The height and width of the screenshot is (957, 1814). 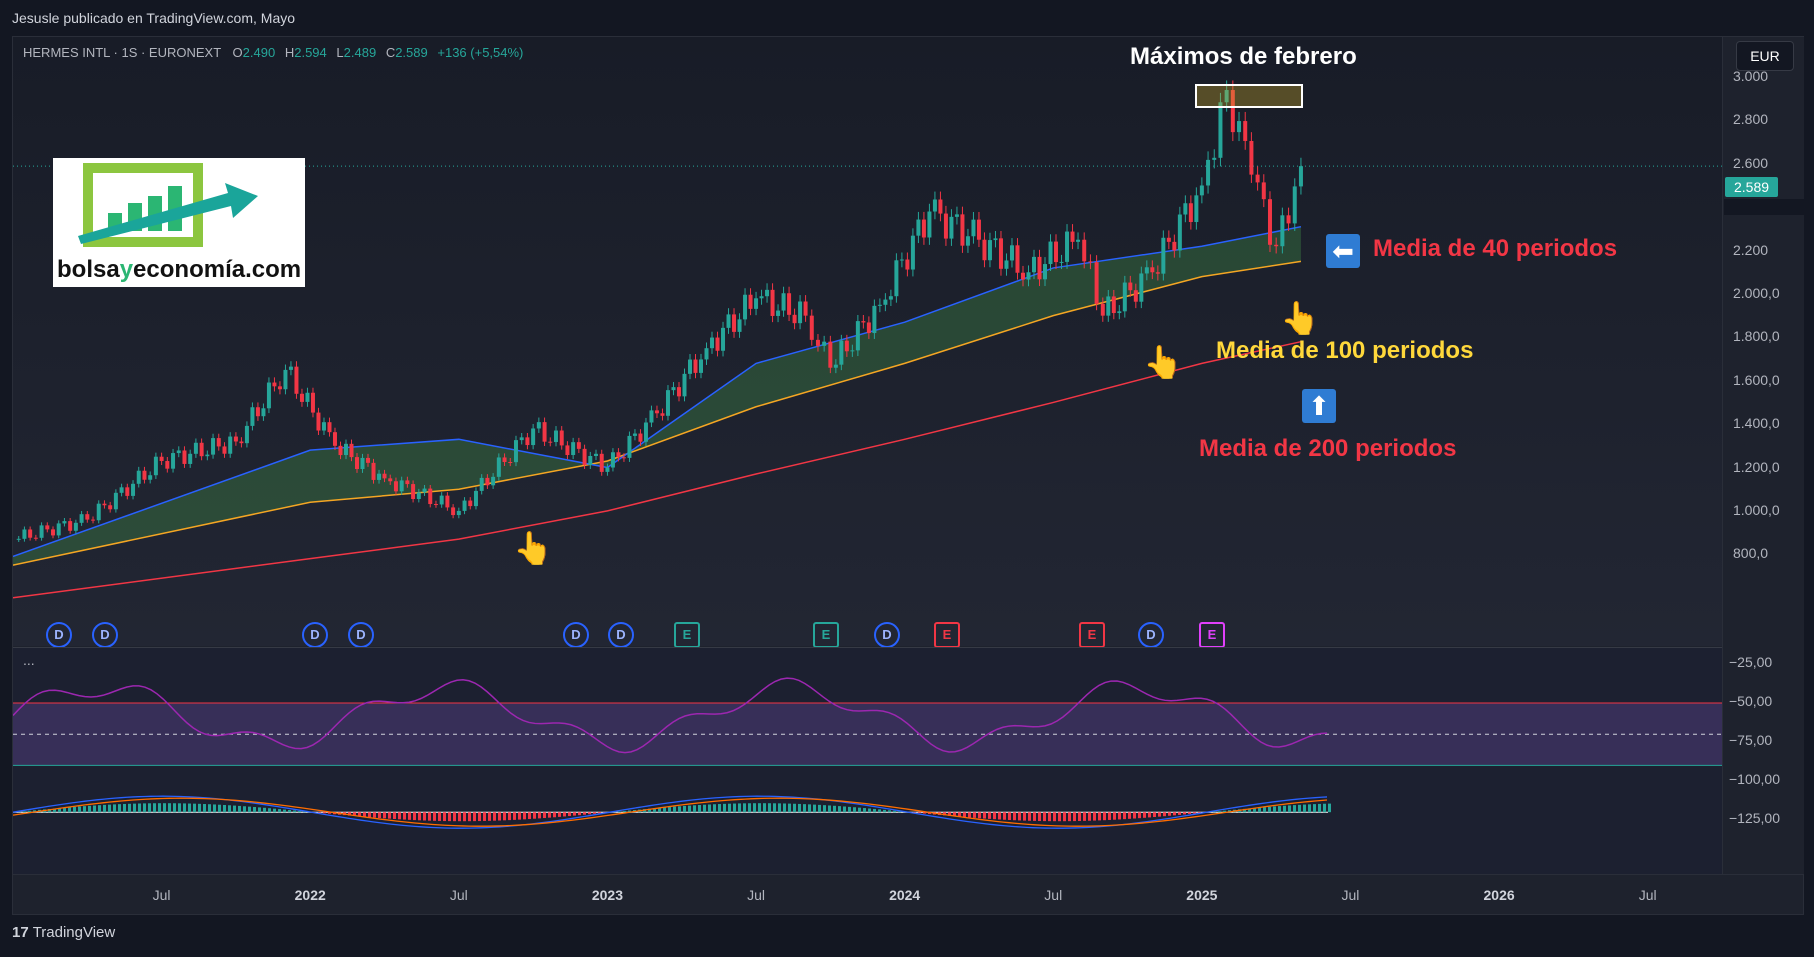 I want to click on annotation-ma100: Media de 100 periodos, so click(x=1345, y=350).